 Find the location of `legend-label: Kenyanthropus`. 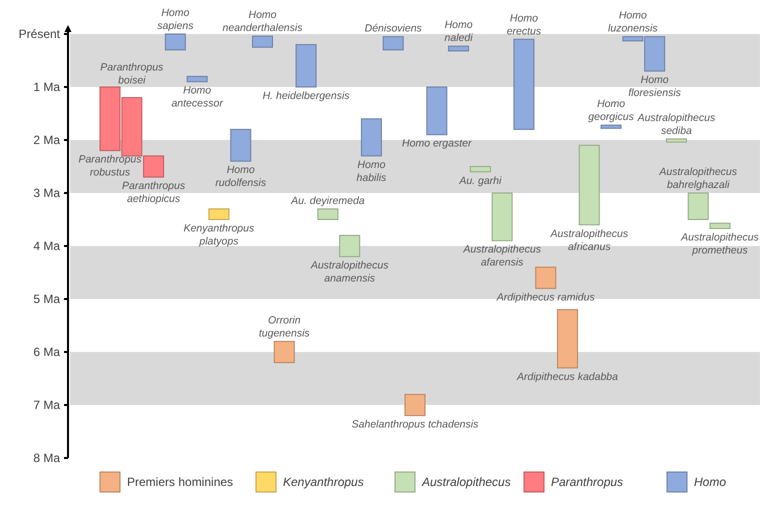

legend-label: Kenyanthropus is located at coordinates (323, 482).